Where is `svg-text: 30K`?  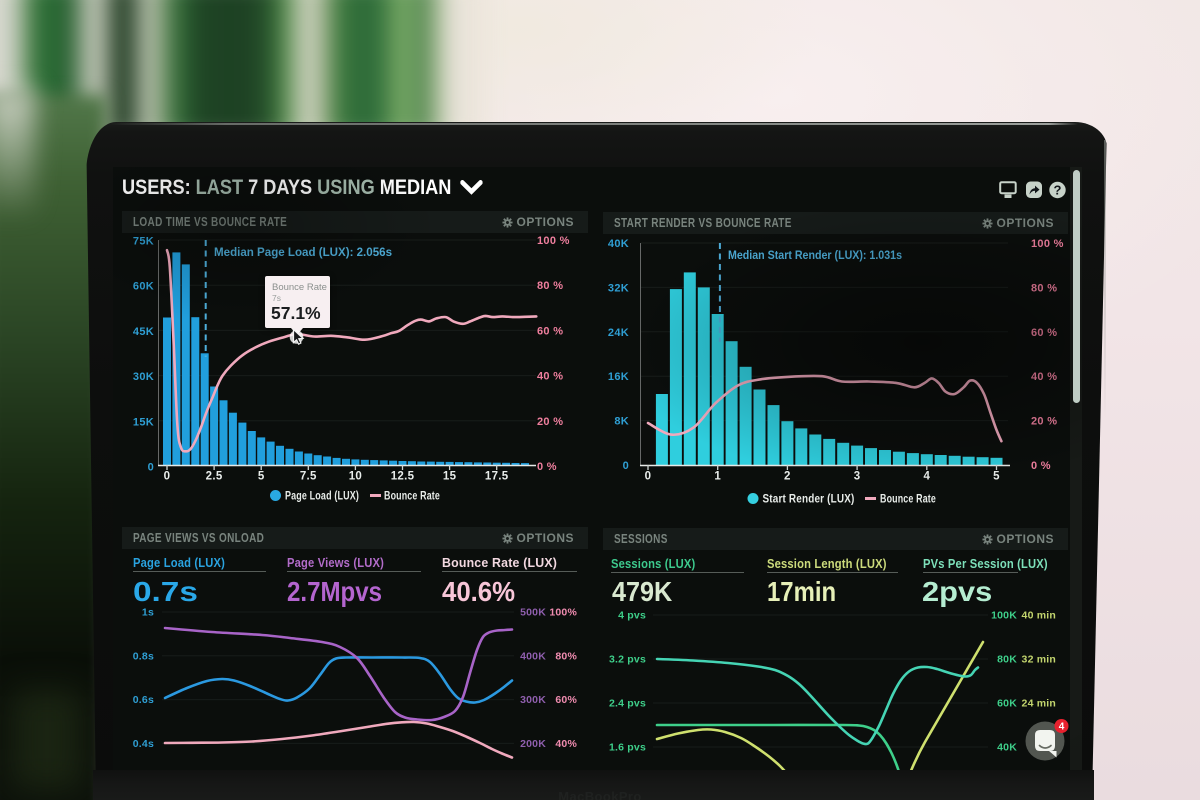
svg-text: 30K is located at coordinates (143, 377).